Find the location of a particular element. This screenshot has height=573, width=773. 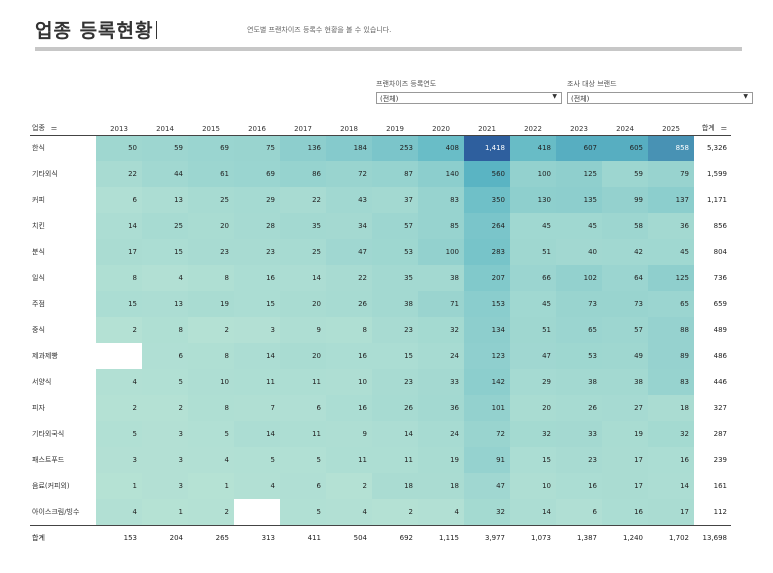

heatmap-cell: 140 is located at coordinates (441, 174).